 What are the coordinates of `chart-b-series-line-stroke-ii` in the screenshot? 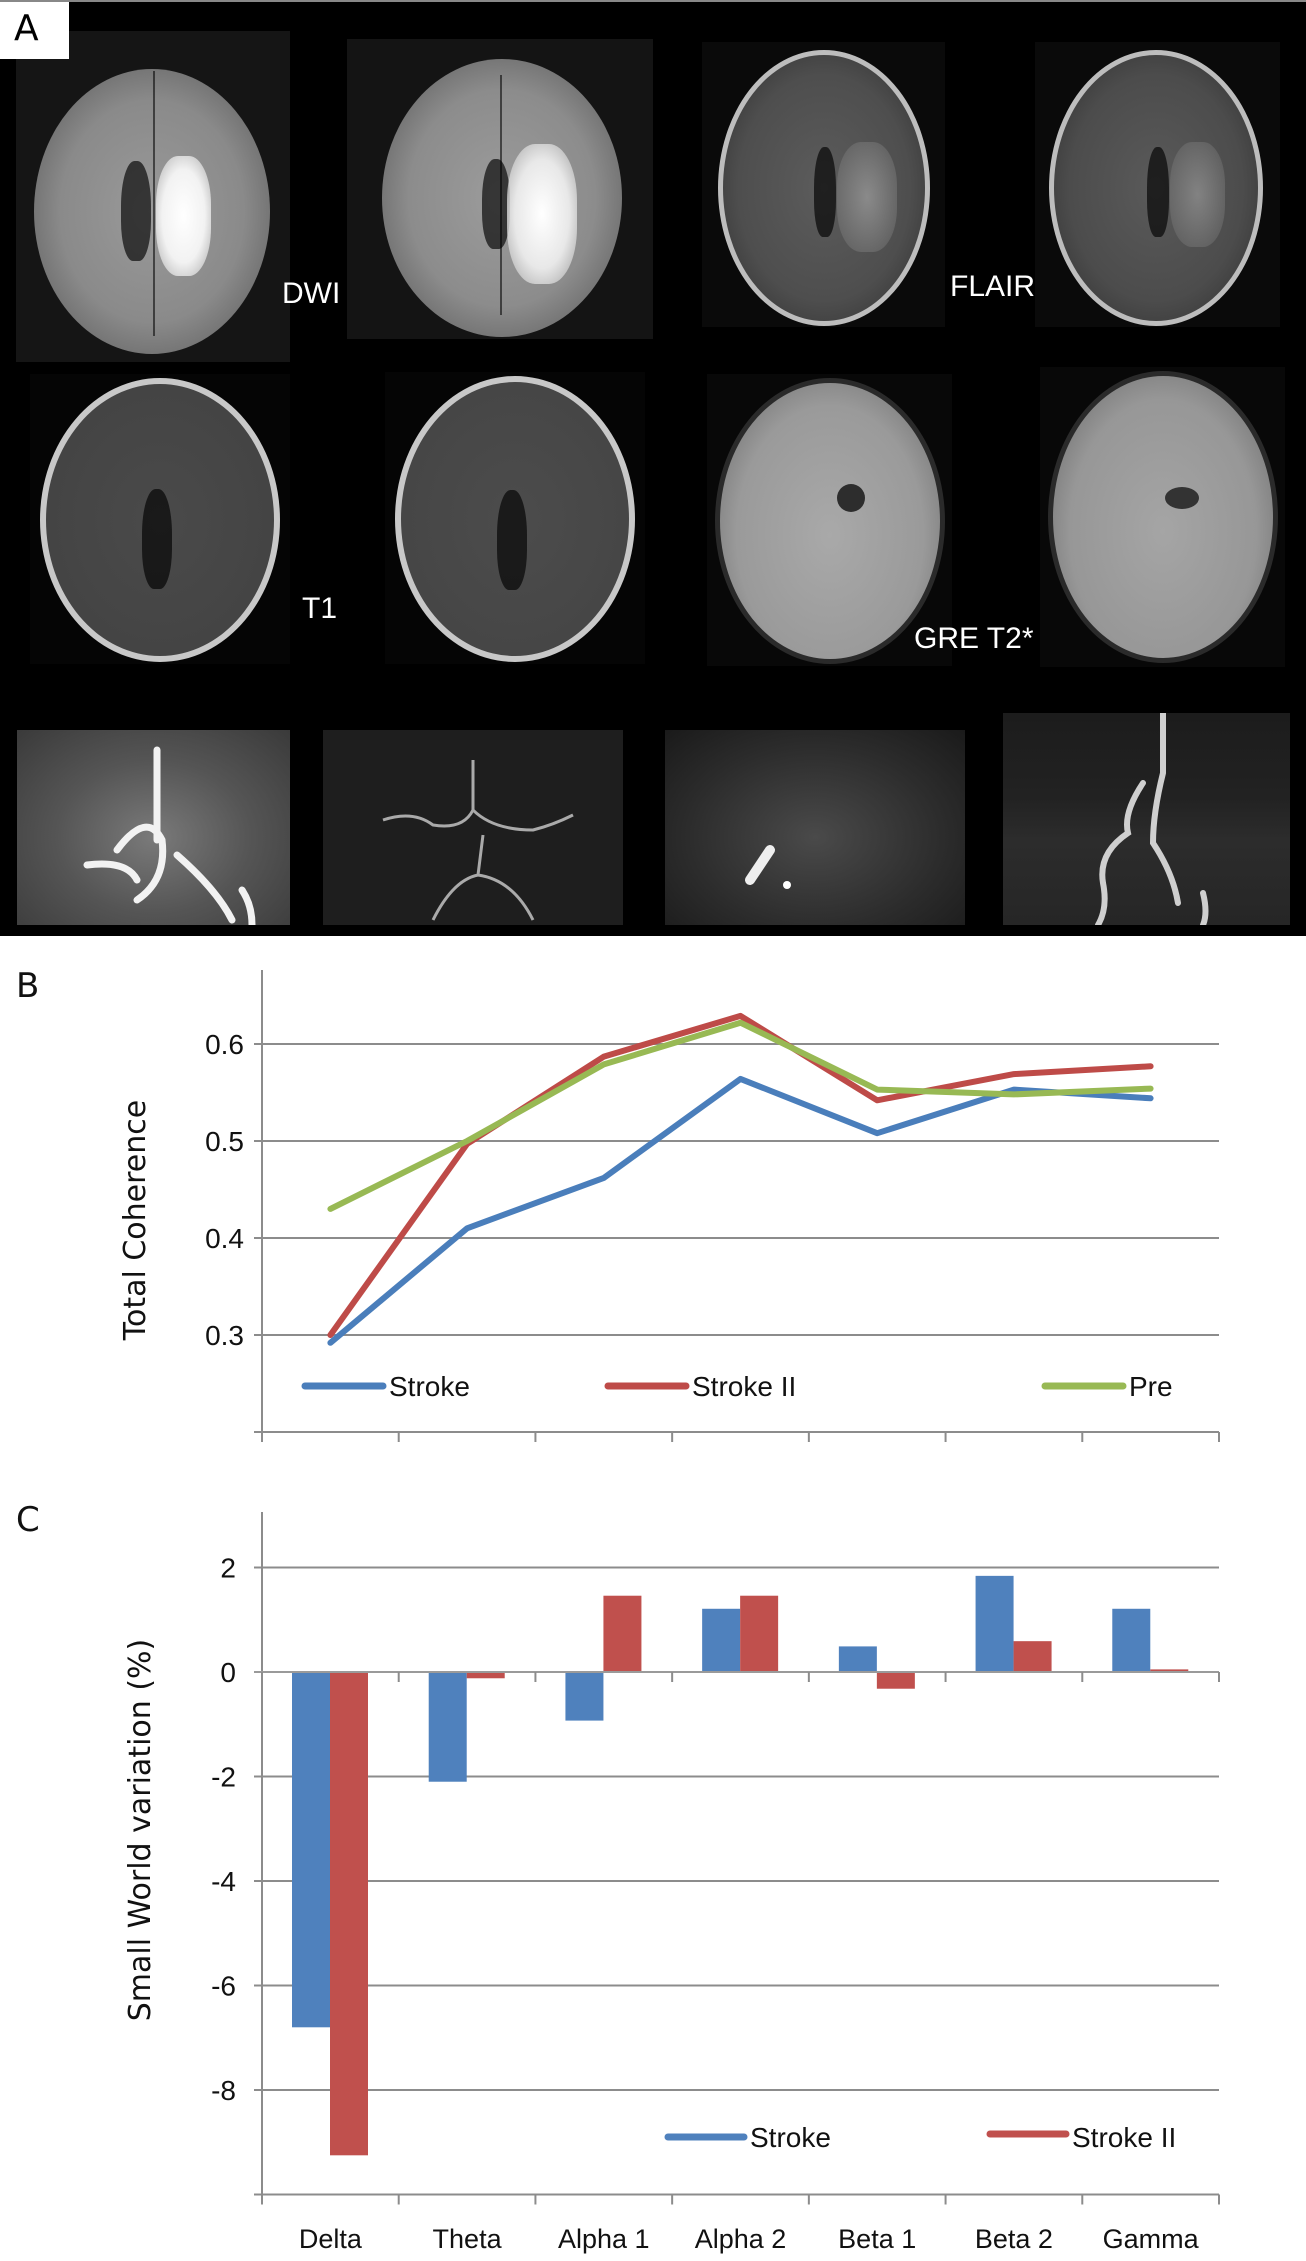 It's located at (740, 1175).